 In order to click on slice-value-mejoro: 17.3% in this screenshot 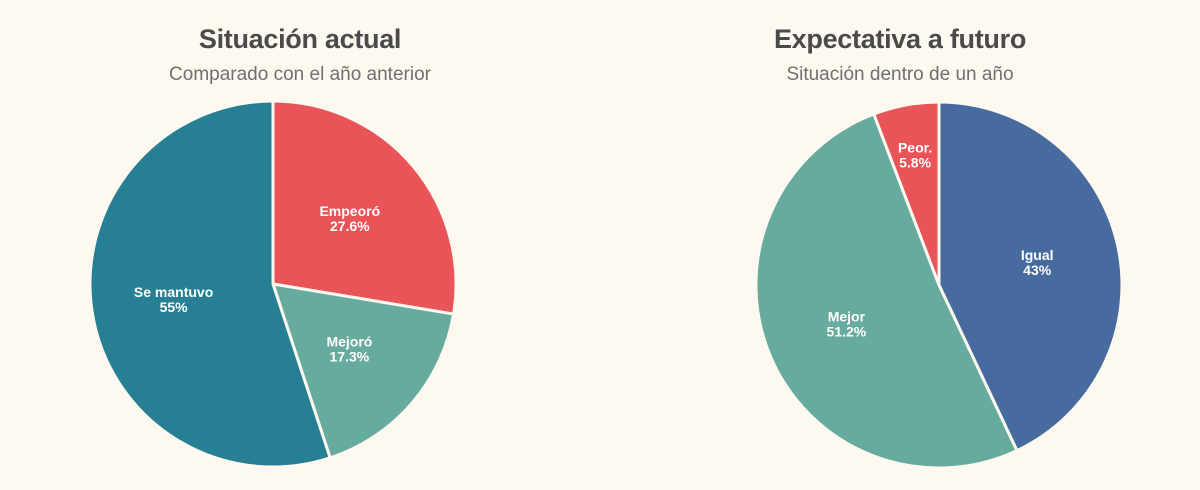, I will do `click(350, 357)`.